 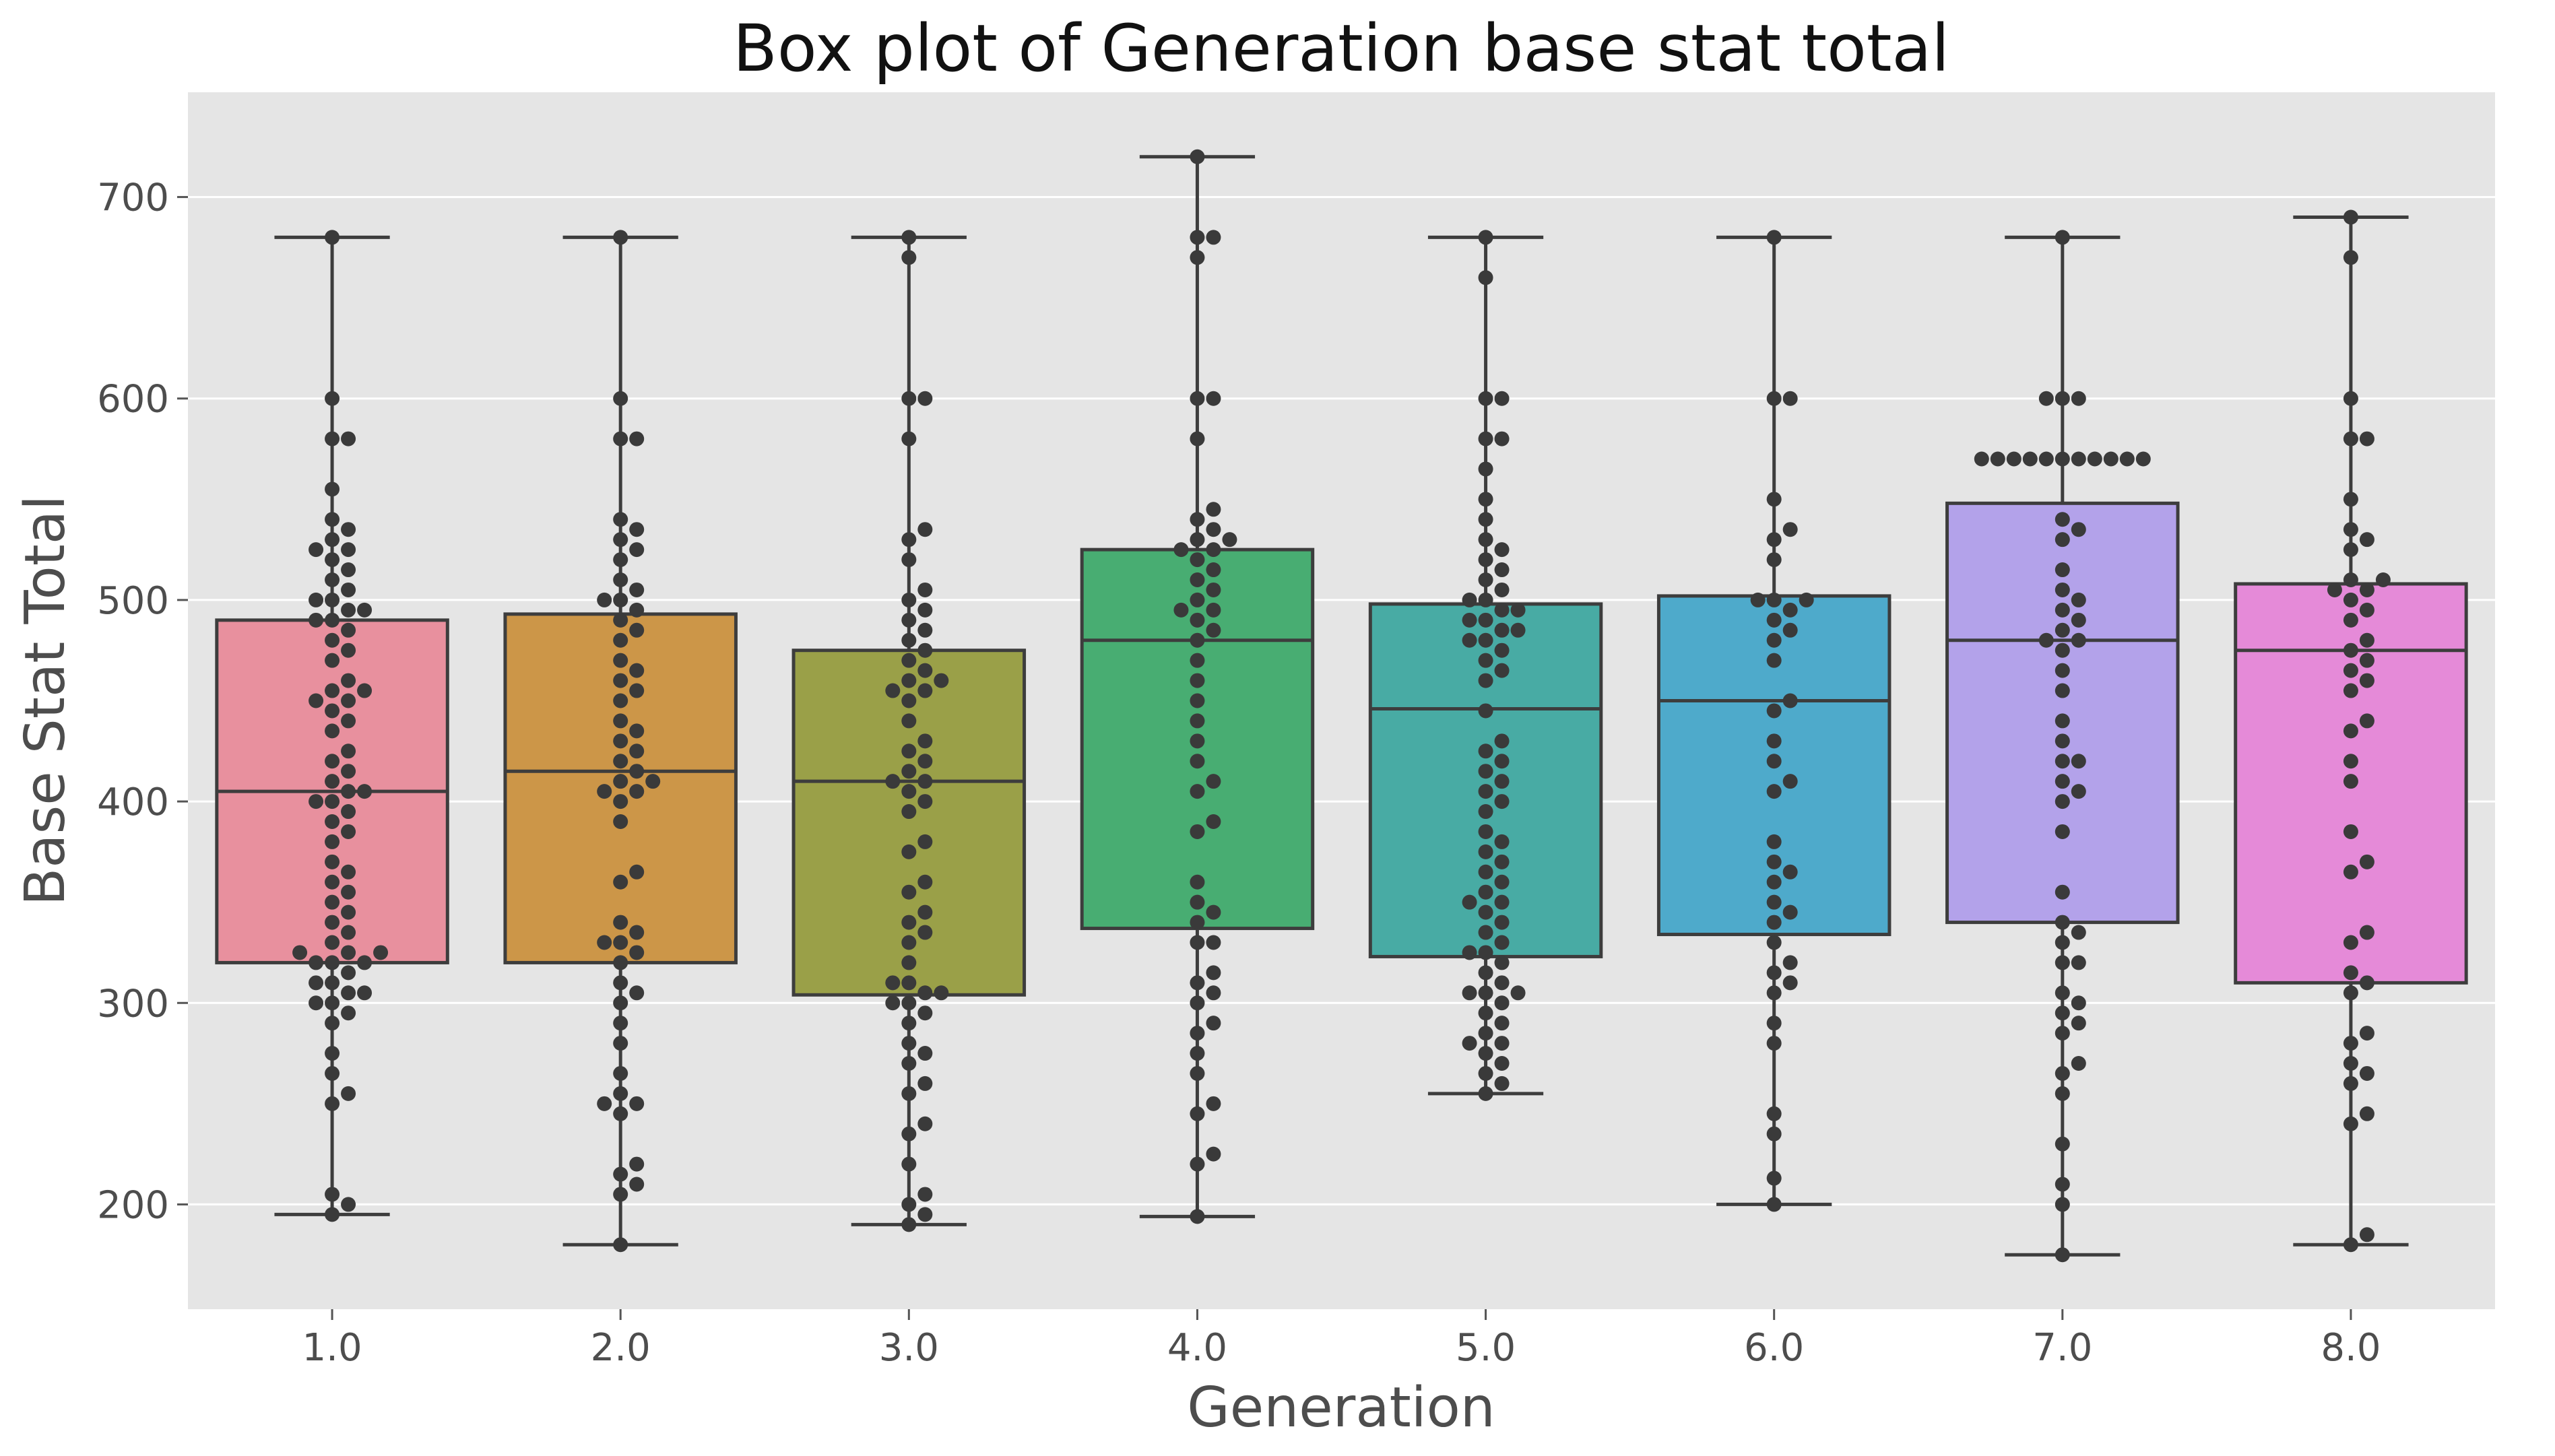 What do you see at coordinates (45, 701) in the screenshot?
I see `y-axis-label: Base Stat Total` at bounding box center [45, 701].